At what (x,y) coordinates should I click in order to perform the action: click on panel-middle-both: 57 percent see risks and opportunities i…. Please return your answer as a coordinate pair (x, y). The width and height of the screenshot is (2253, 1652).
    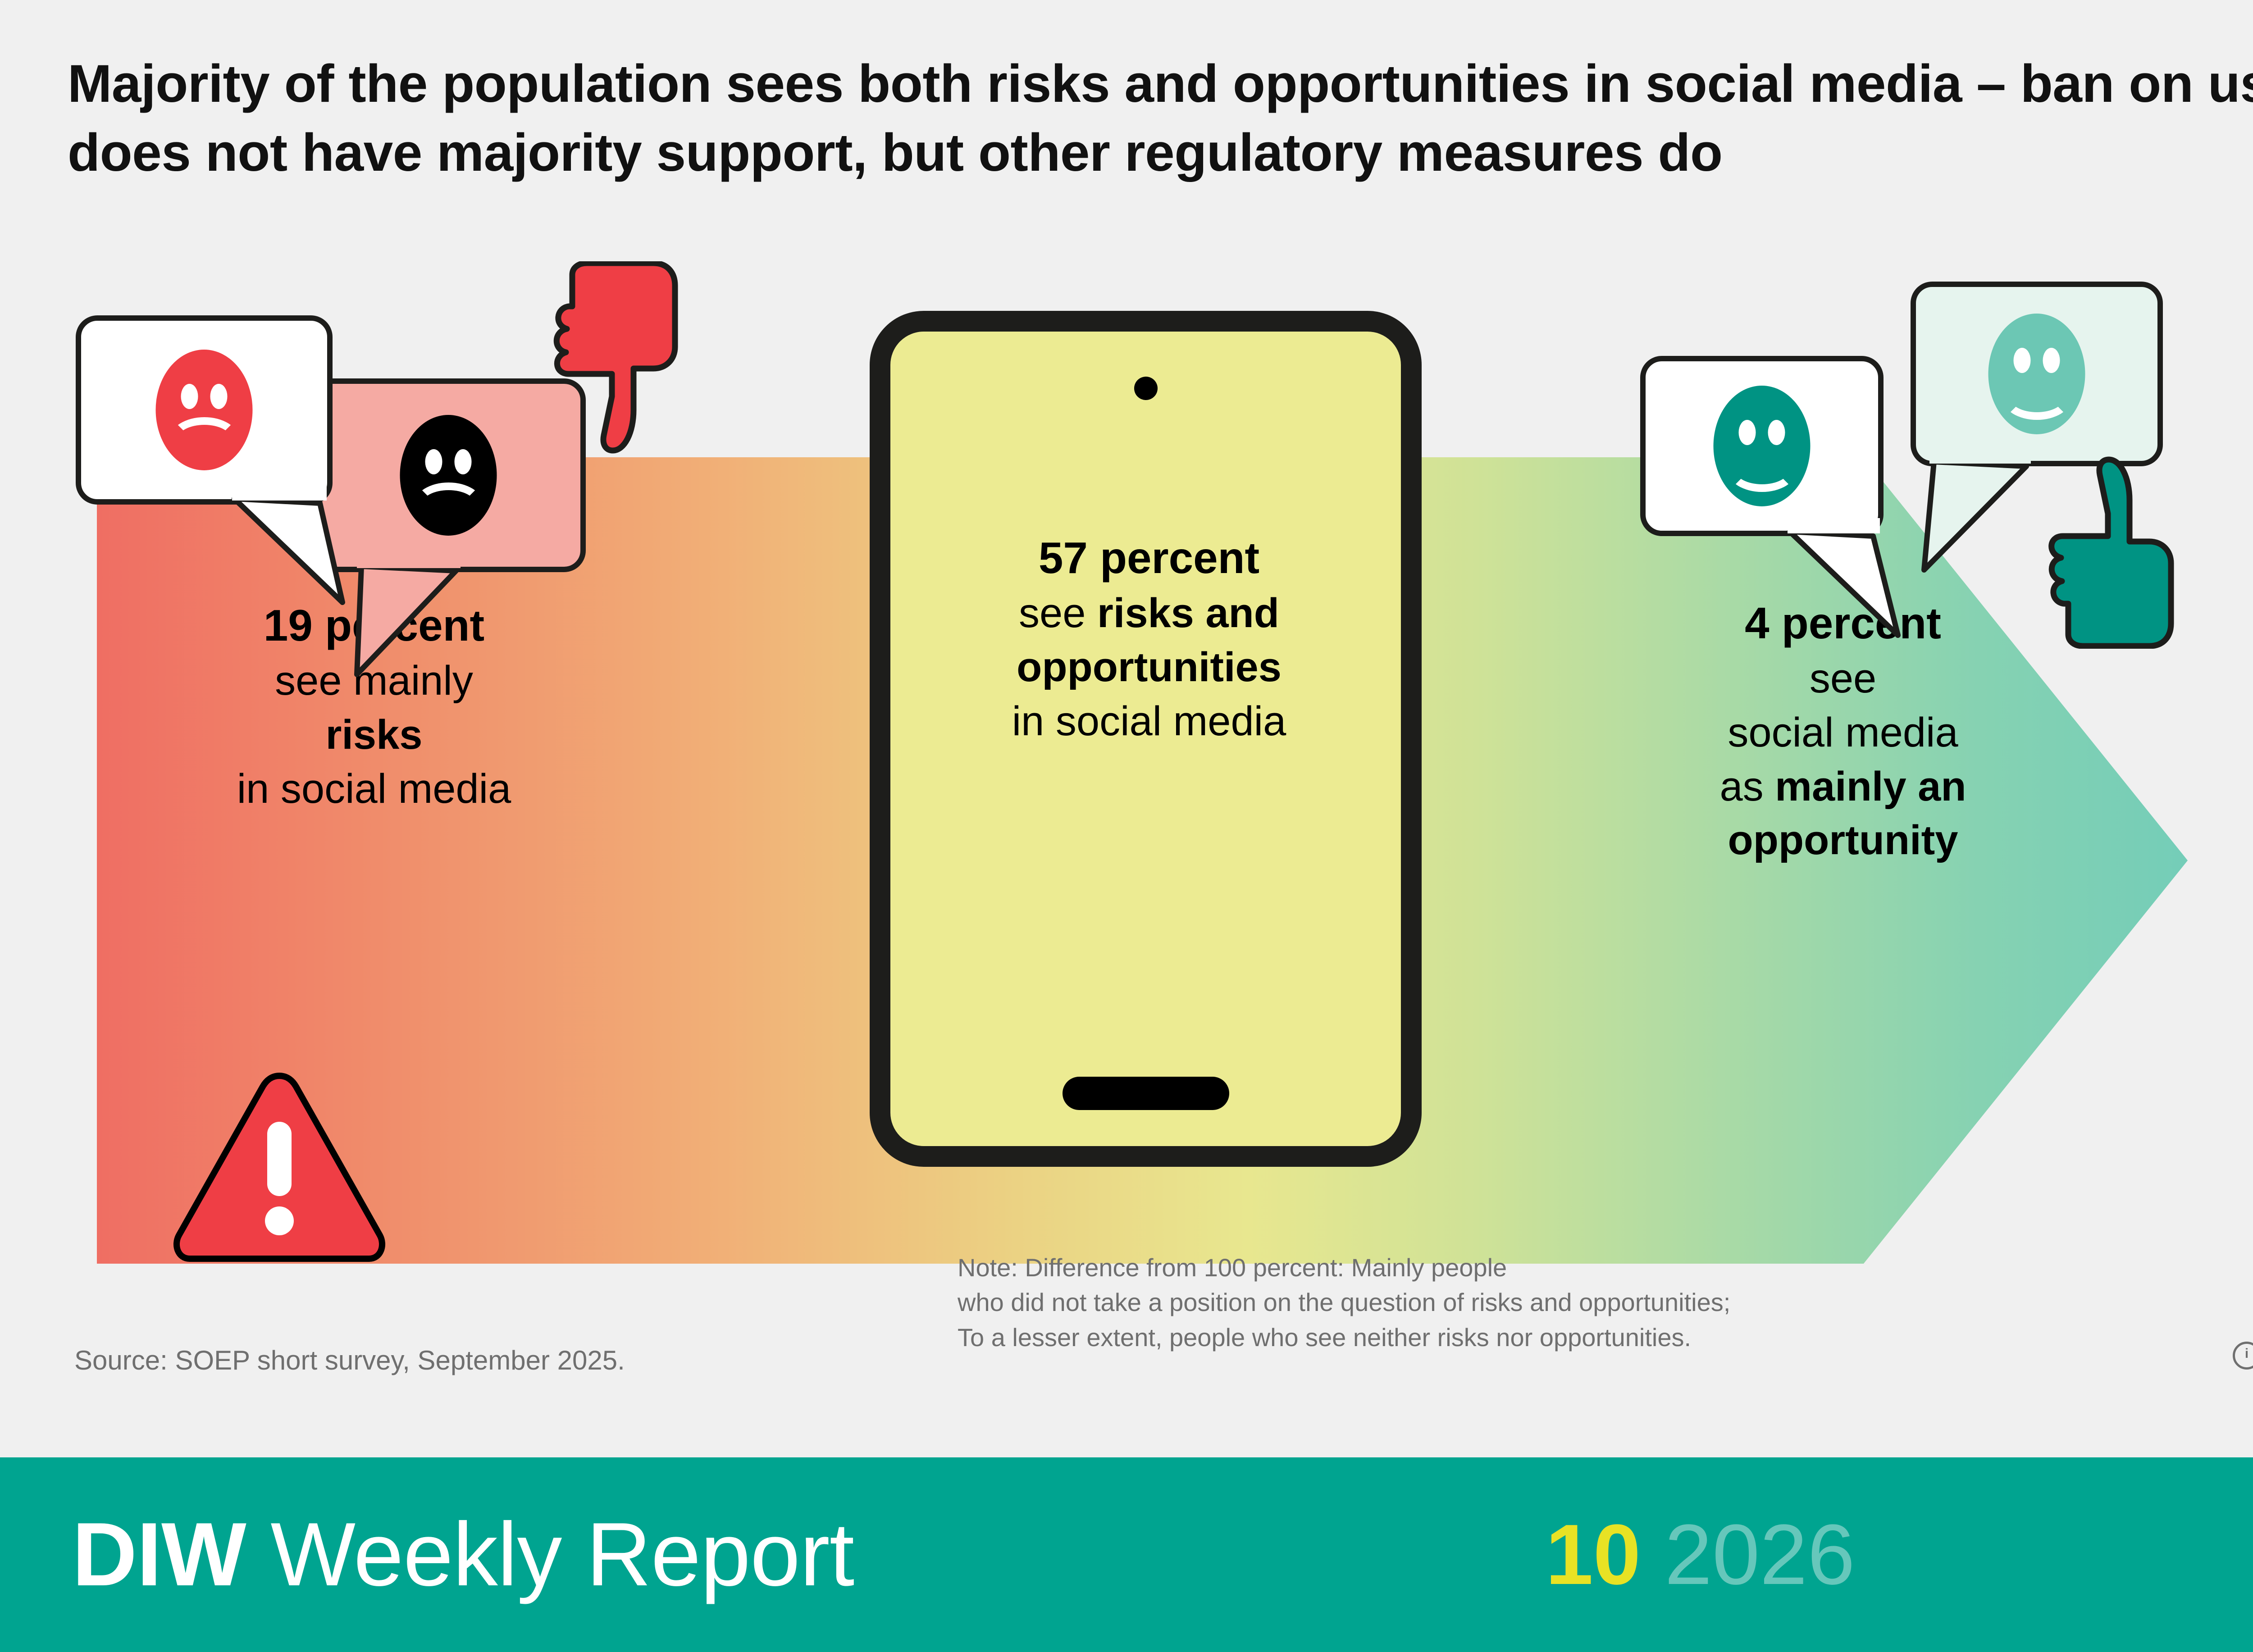
    Looking at the image, I should click on (1149, 639).